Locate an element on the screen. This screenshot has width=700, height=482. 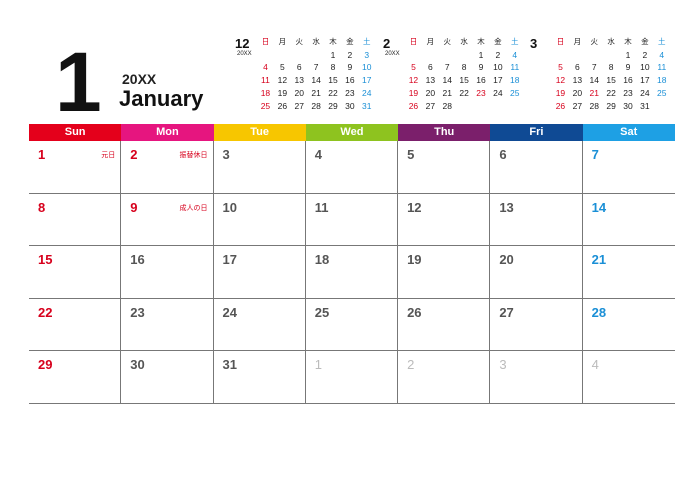
day-cell: 29 is located at coordinates (75, 377).